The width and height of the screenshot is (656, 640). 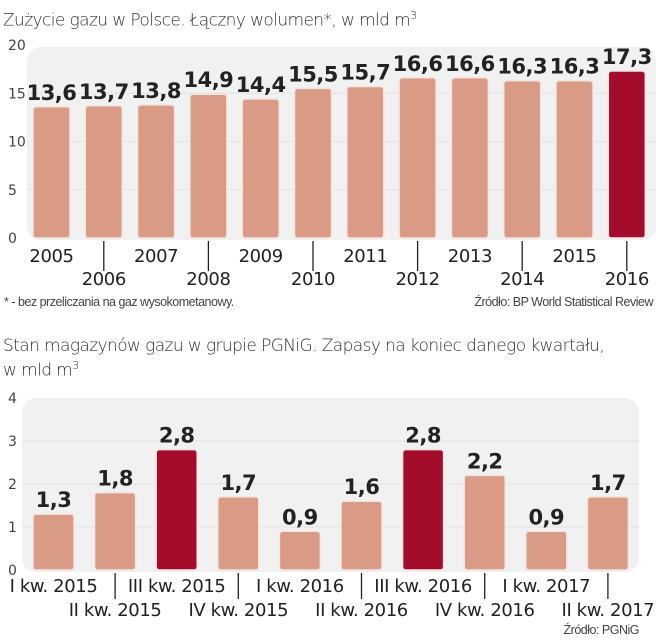 I want to click on chart1-x-label: 2010, so click(x=313, y=279).